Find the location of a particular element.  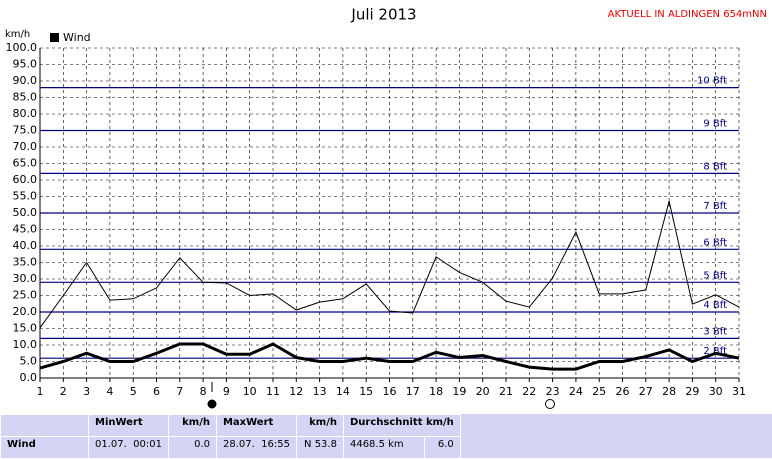

x-tick-label: 22 is located at coordinates (529, 391).